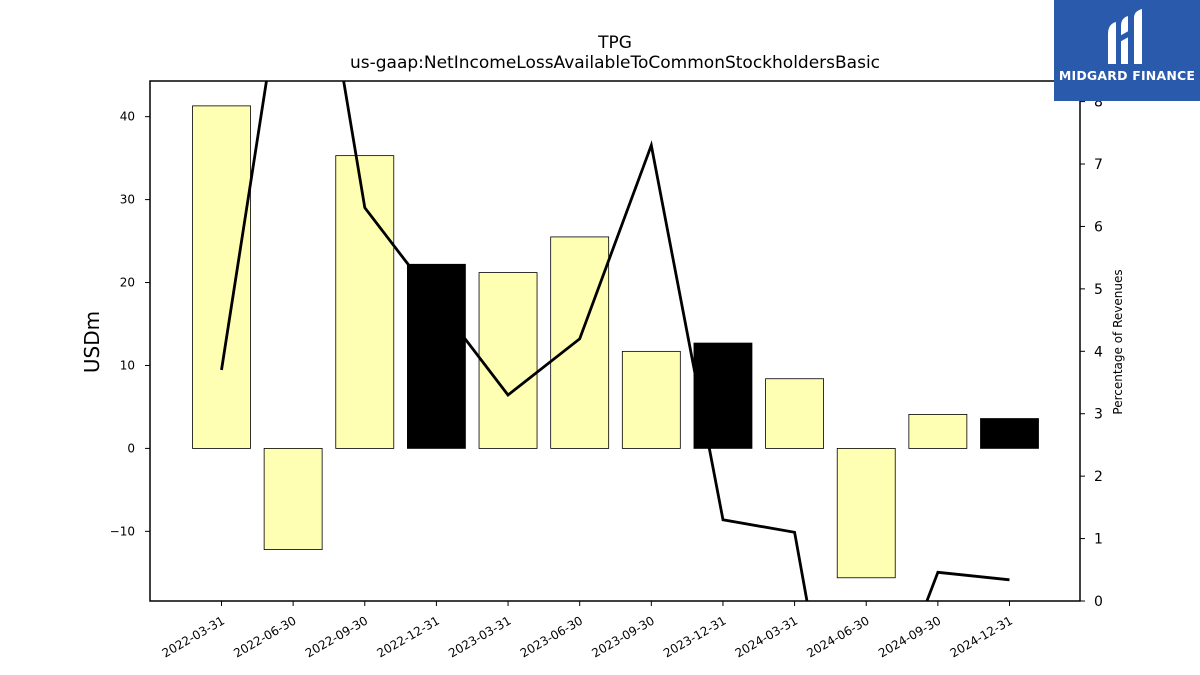  I want to click on y2-tick-label: 0, so click(1098, 602).